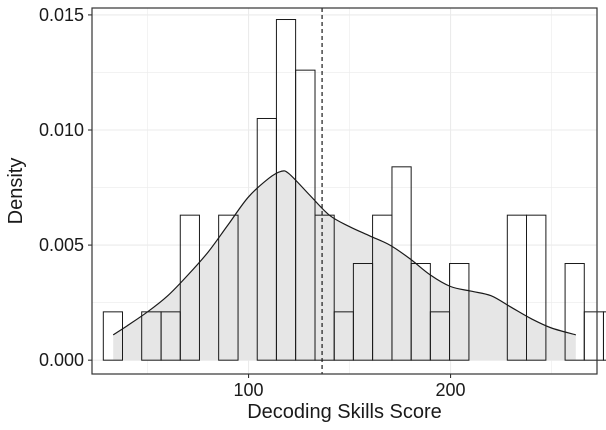  I want to click on y-tick-label: 0.010, so click(61, 130).